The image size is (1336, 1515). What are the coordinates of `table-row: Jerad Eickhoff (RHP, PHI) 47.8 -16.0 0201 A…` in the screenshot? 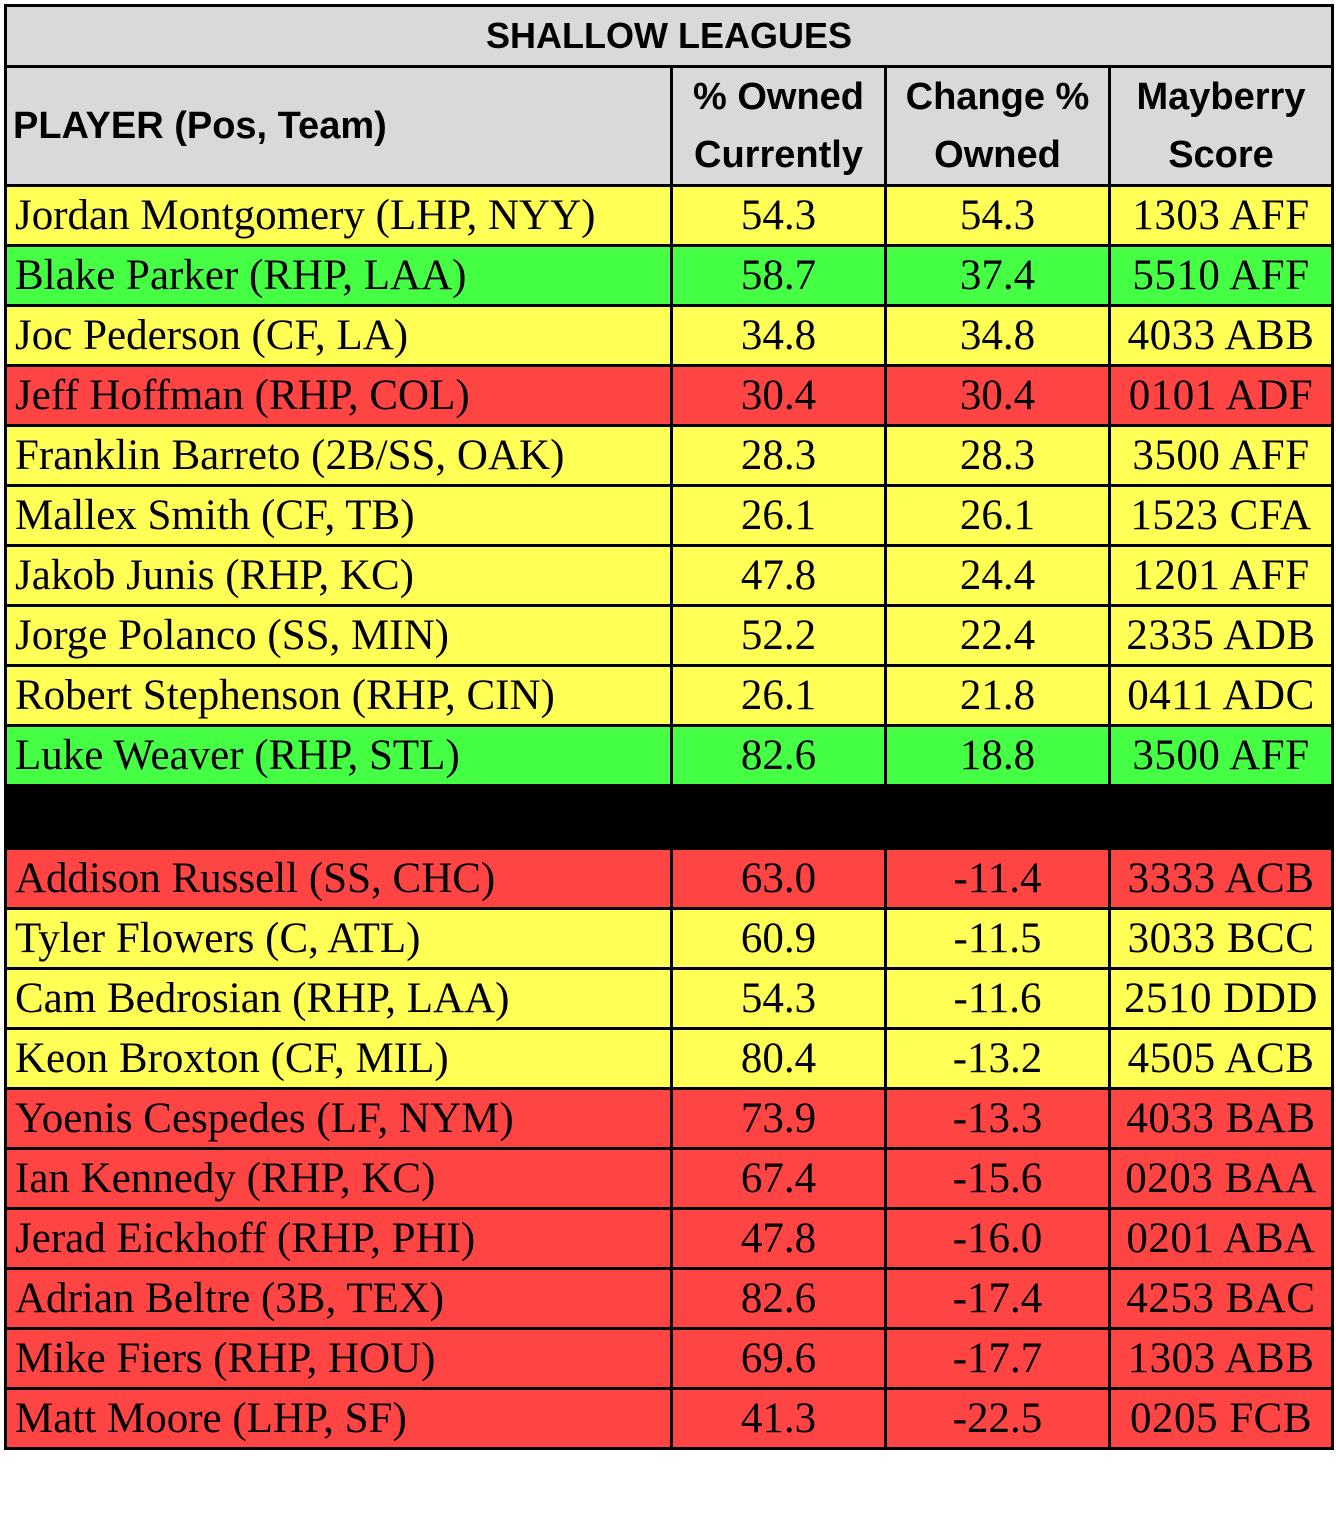 It's located at (669, 1238).